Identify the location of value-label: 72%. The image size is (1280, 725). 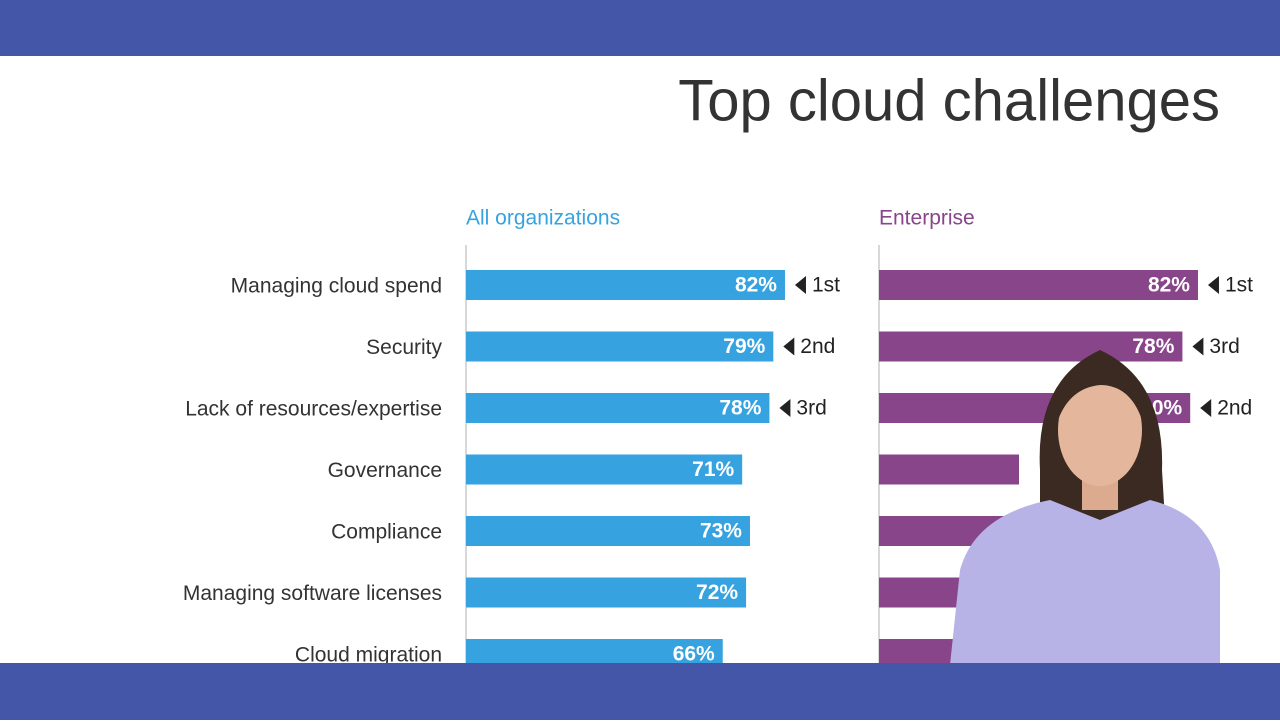
(717, 592).